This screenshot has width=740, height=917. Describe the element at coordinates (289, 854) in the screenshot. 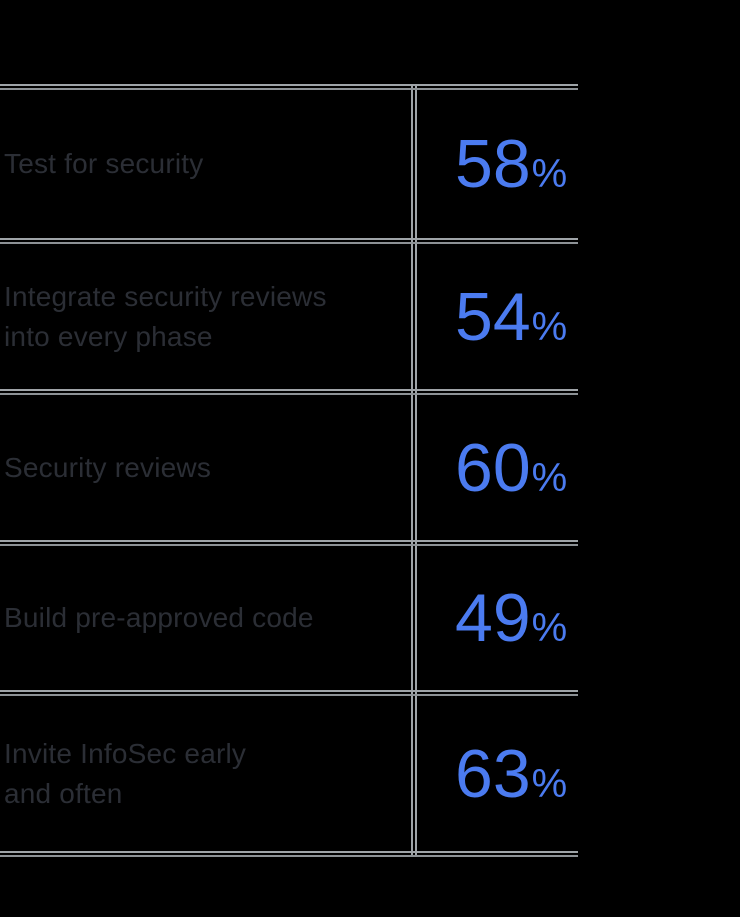

I see `table-bottom-border` at that location.